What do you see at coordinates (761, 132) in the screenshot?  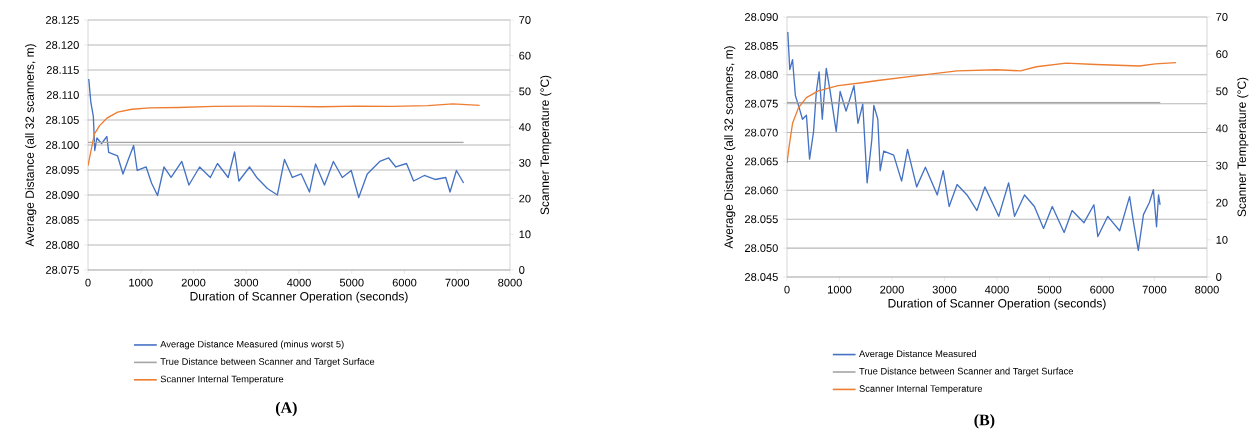 I see `y-tick-label: 28.070` at bounding box center [761, 132].